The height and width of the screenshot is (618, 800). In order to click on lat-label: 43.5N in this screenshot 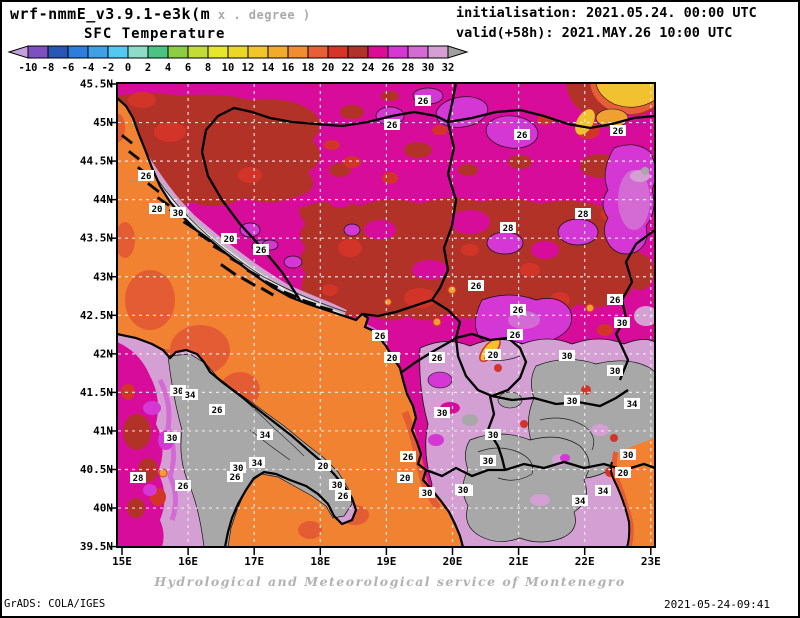, I will do `click(96, 238)`.